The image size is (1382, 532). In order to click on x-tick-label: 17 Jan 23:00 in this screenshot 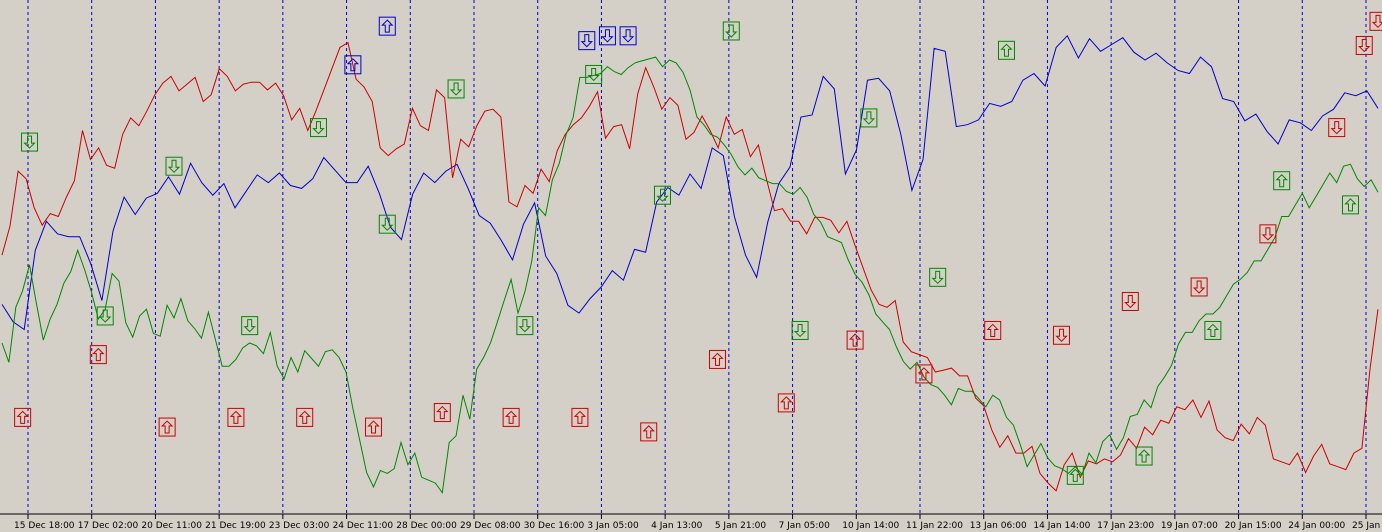, I will do `click(1125, 526)`.